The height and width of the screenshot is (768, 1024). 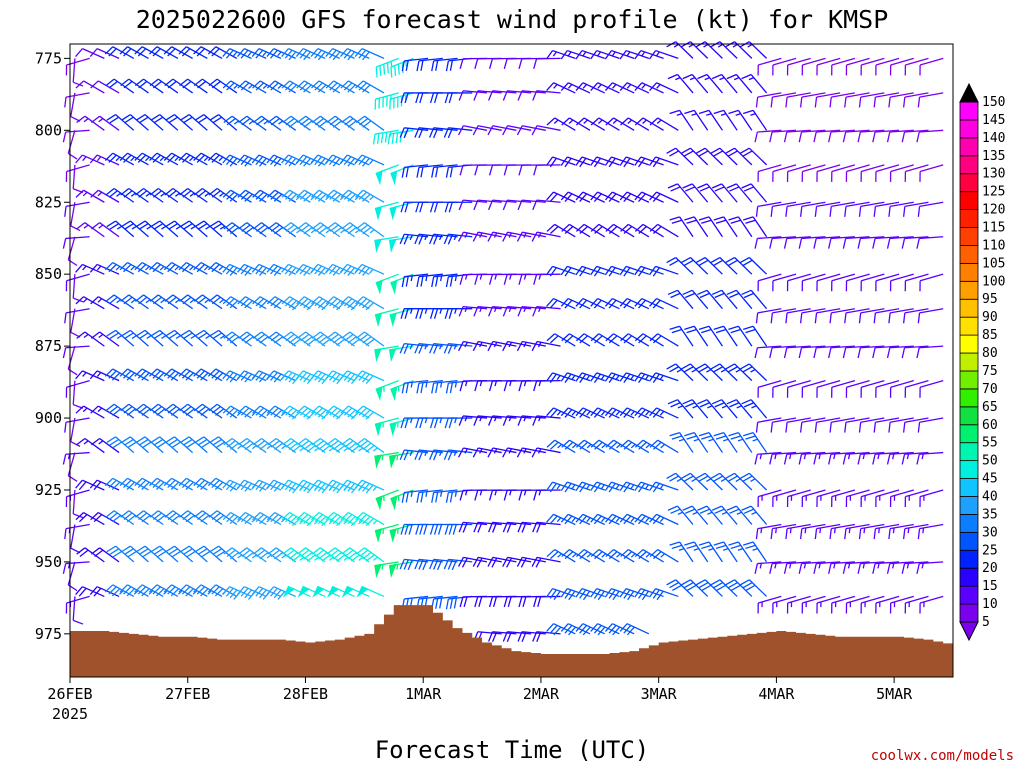 What do you see at coordinates (990, 496) in the screenshot?
I see `colorbar-label: 40` at bounding box center [990, 496].